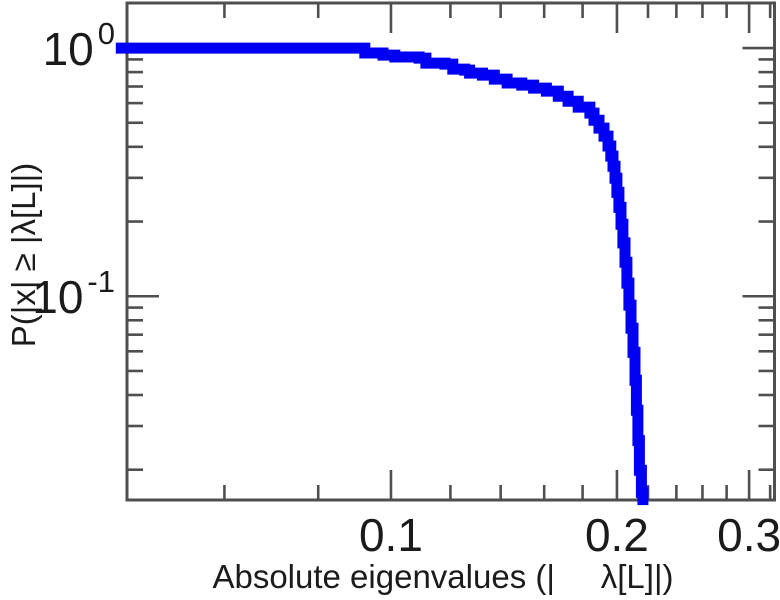  What do you see at coordinates (391, 535) in the screenshot?
I see `x-tick-label: 0.1` at bounding box center [391, 535].